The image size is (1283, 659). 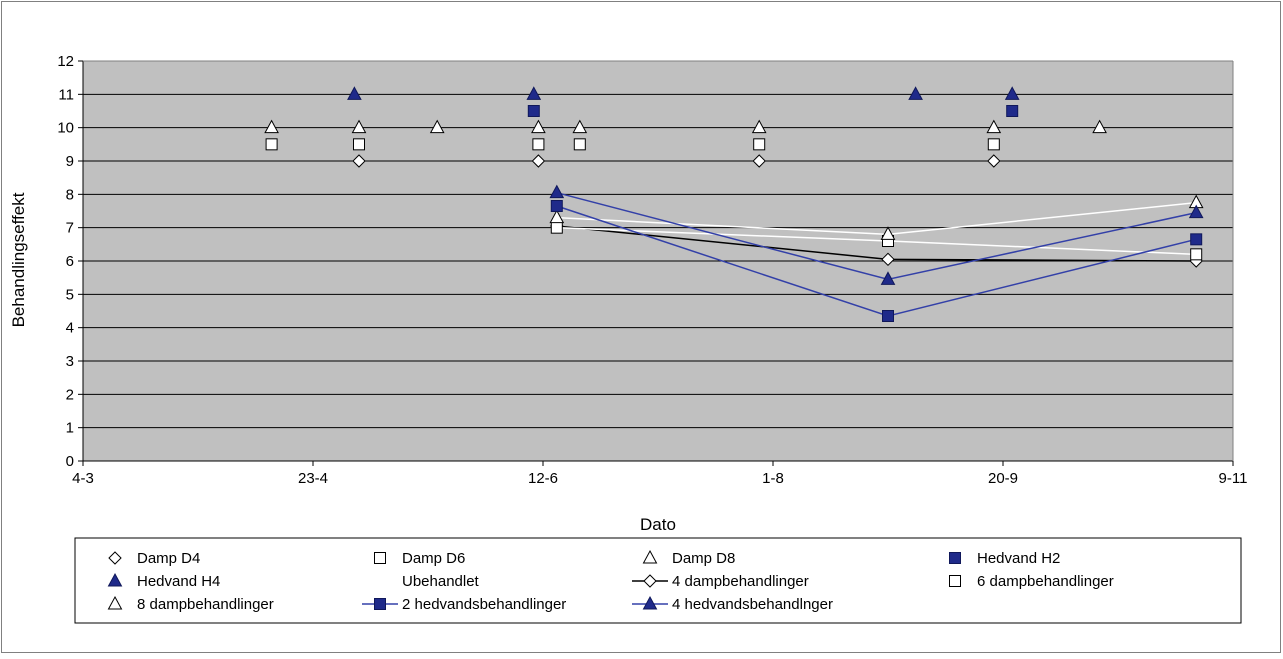 What do you see at coordinates (1233, 478) in the screenshot?
I see `x-tick-label: 9-11` at bounding box center [1233, 478].